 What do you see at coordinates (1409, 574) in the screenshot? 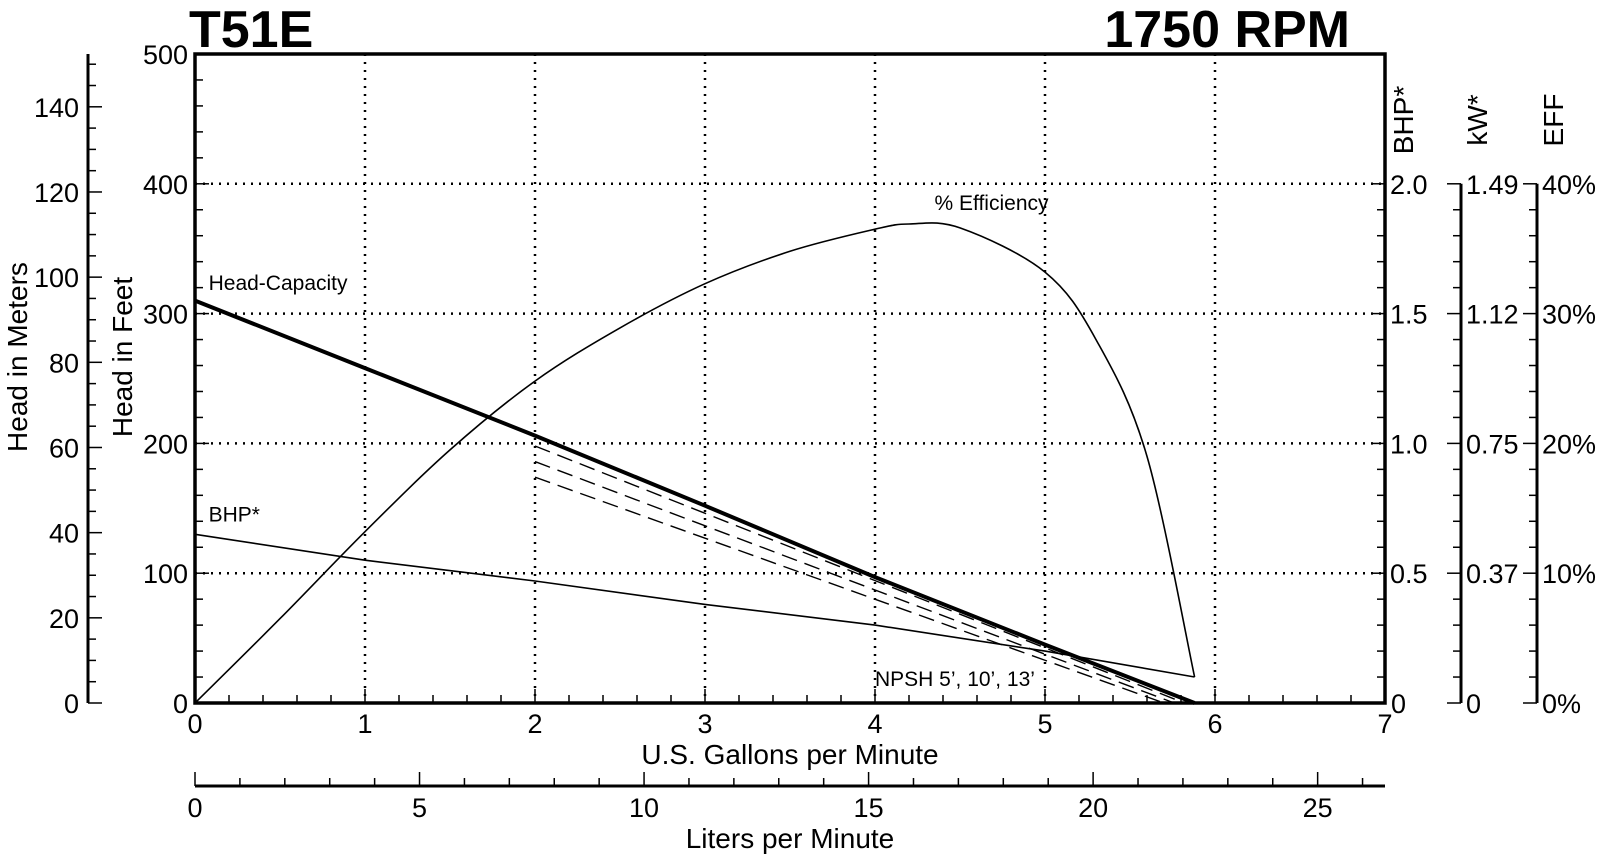
I see `right-tick-label: 0.5` at bounding box center [1409, 574].